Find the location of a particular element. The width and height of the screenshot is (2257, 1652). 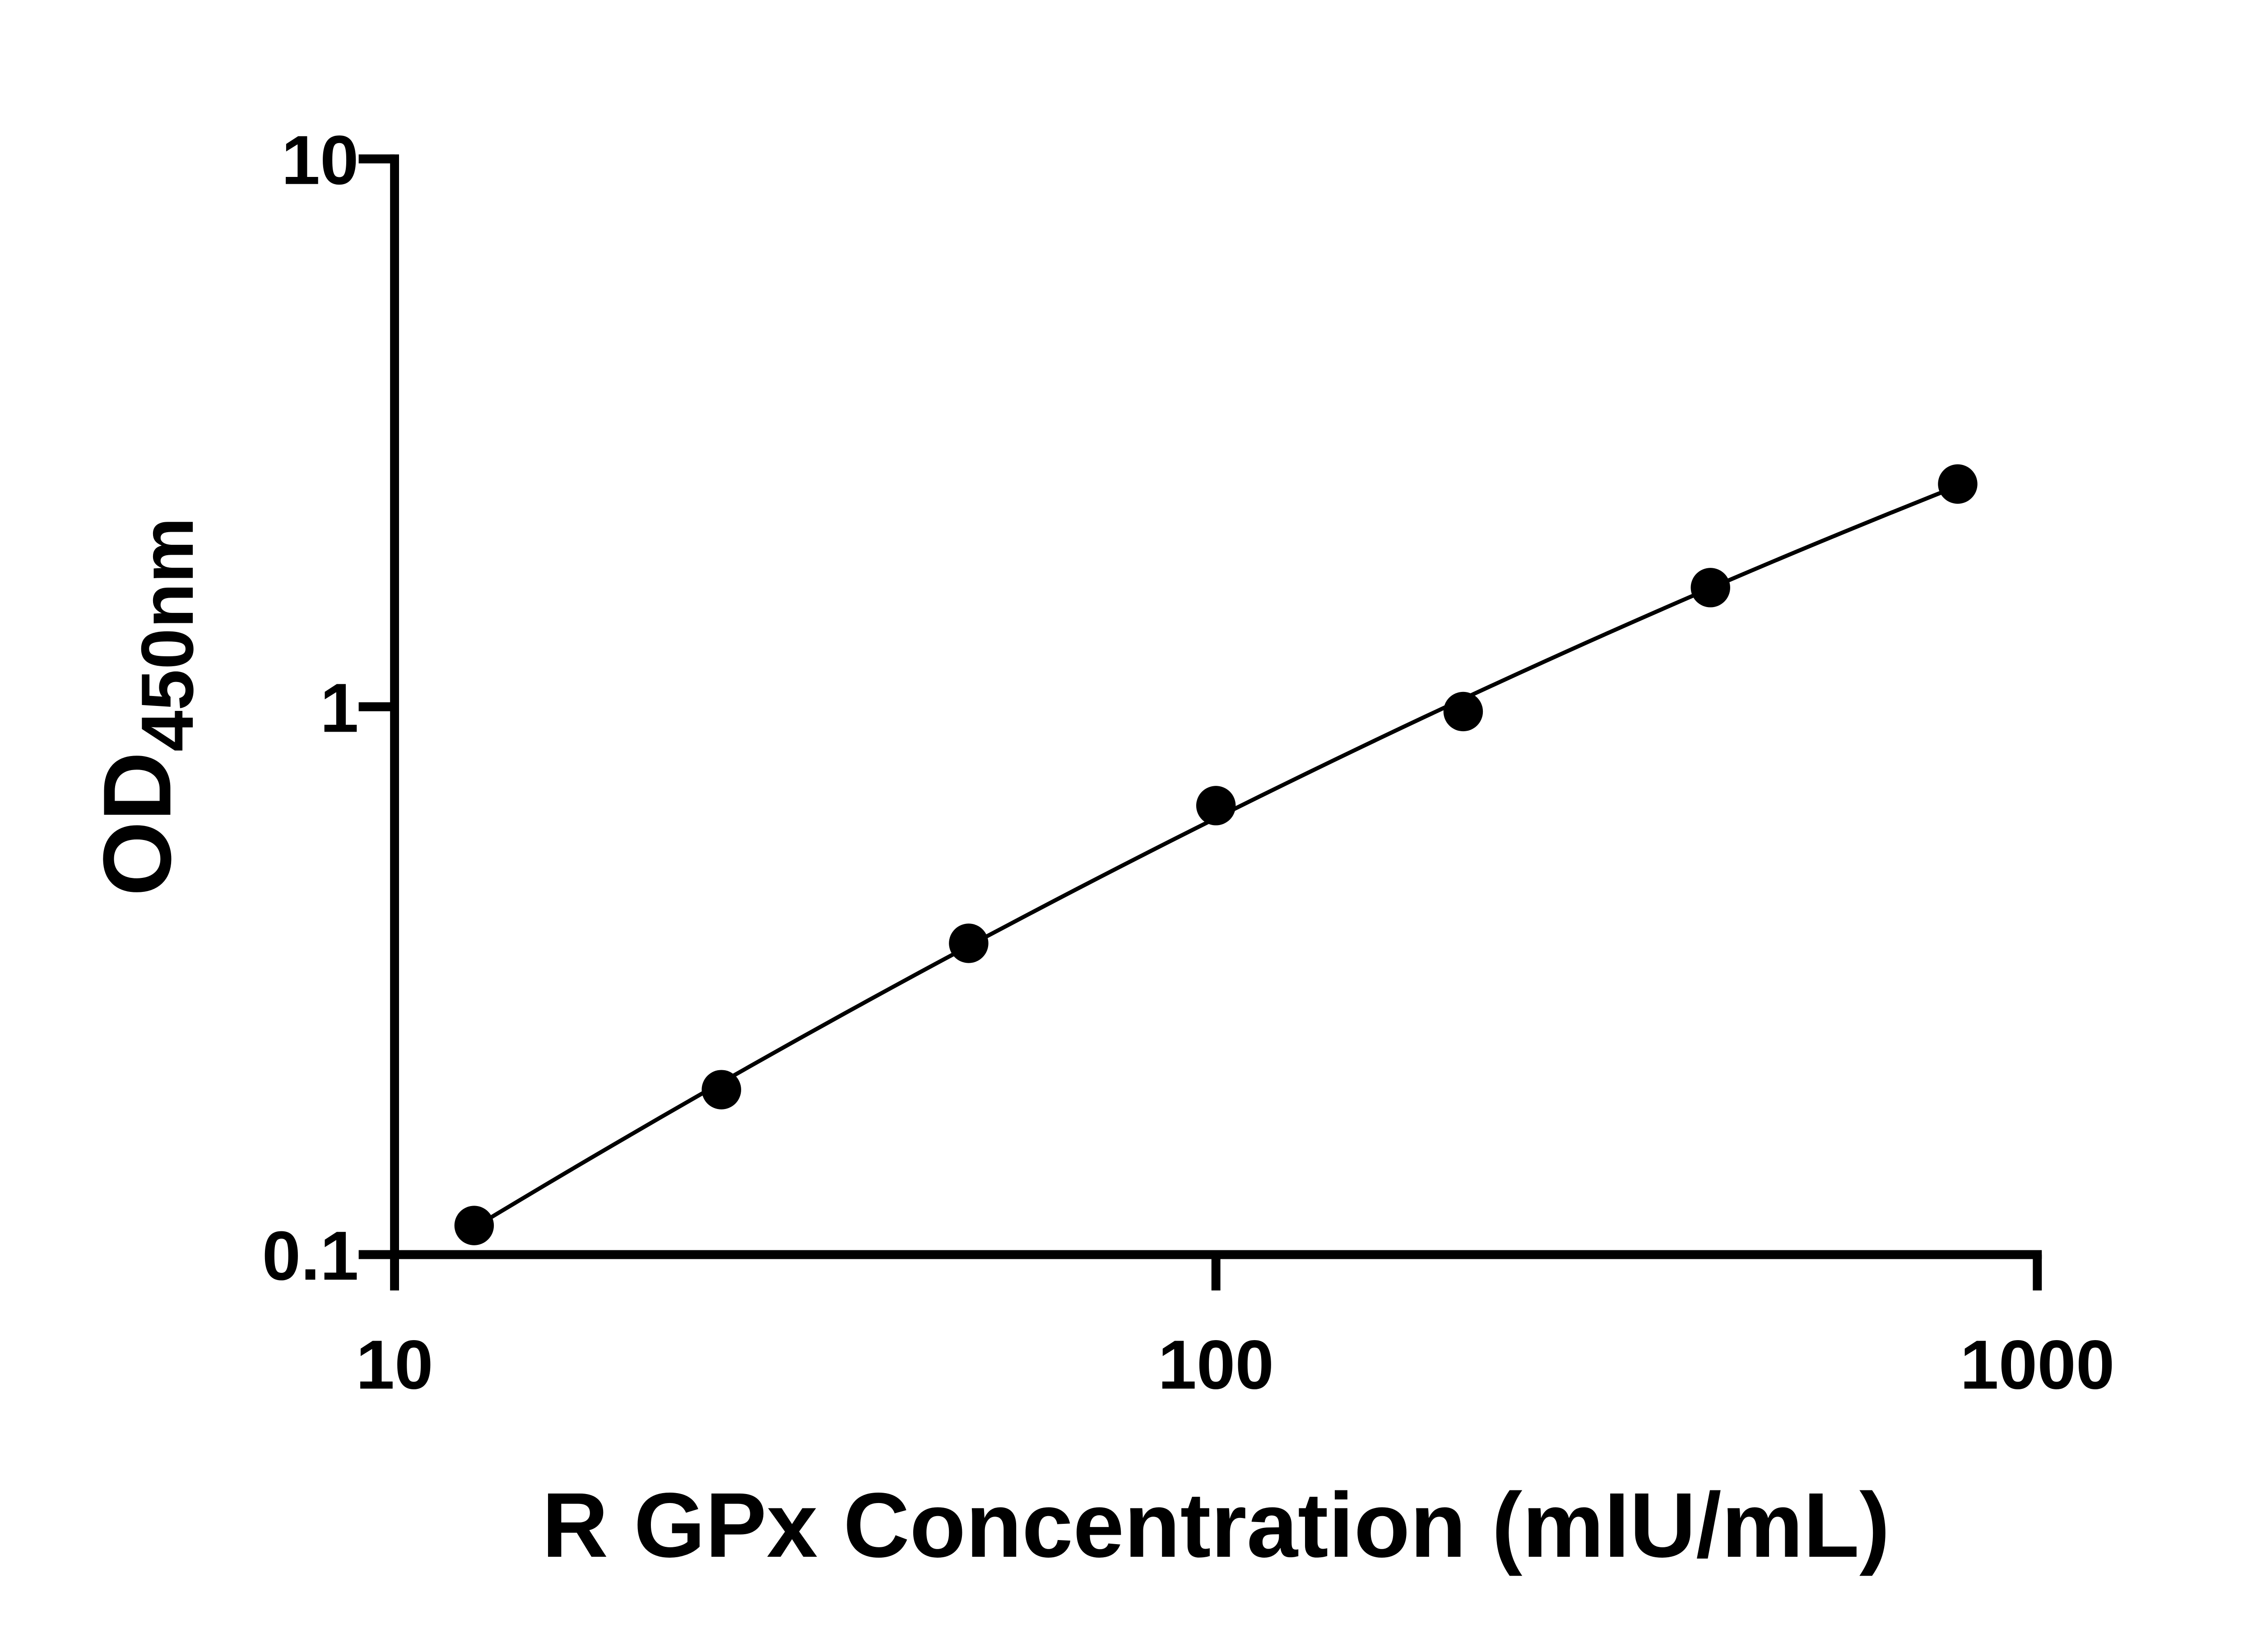

x-tick-label: 10 is located at coordinates (395, 1365).